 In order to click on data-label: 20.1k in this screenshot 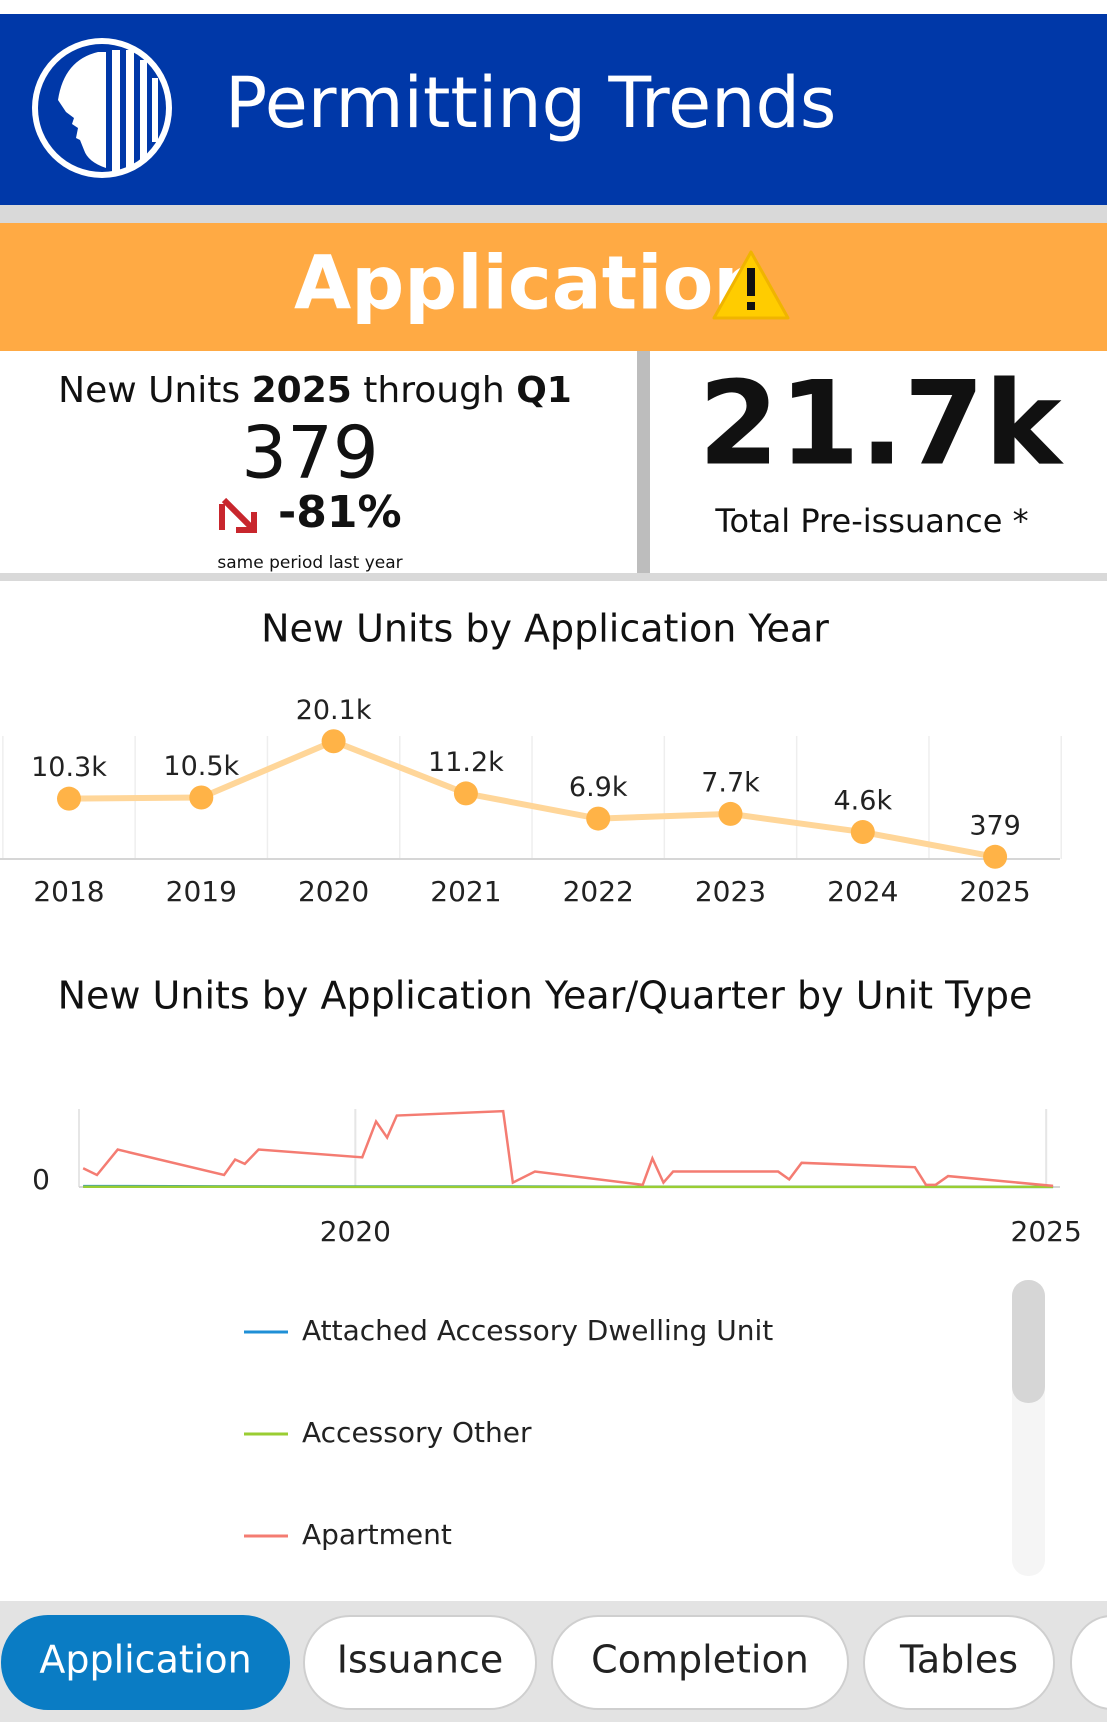, I will do `click(334, 710)`.